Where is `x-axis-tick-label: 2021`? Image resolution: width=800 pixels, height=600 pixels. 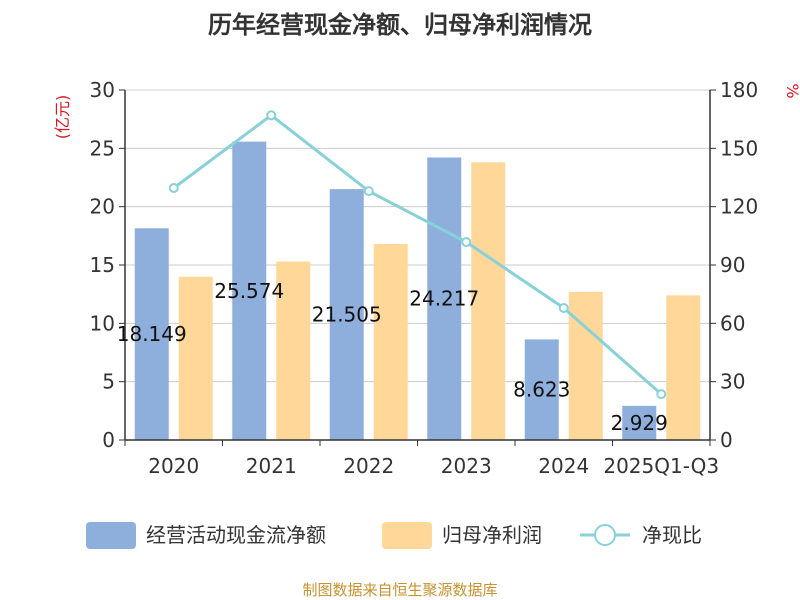 x-axis-tick-label: 2021 is located at coordinates (271, 466).